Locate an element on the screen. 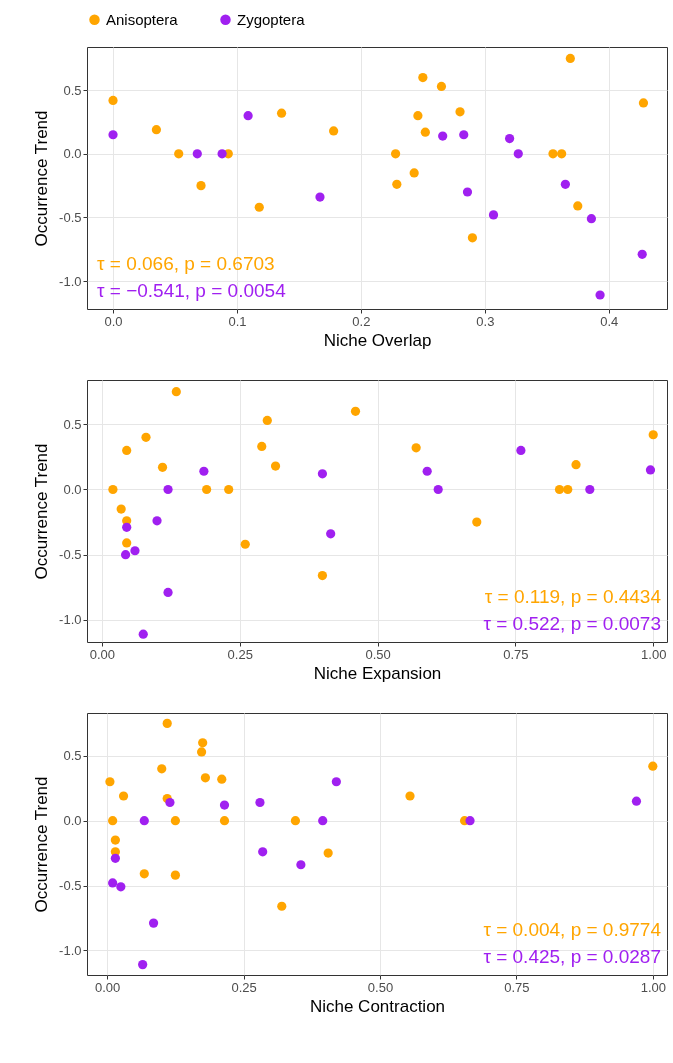  x-tick-label: 0.3 is located at coordinates (485, 321).